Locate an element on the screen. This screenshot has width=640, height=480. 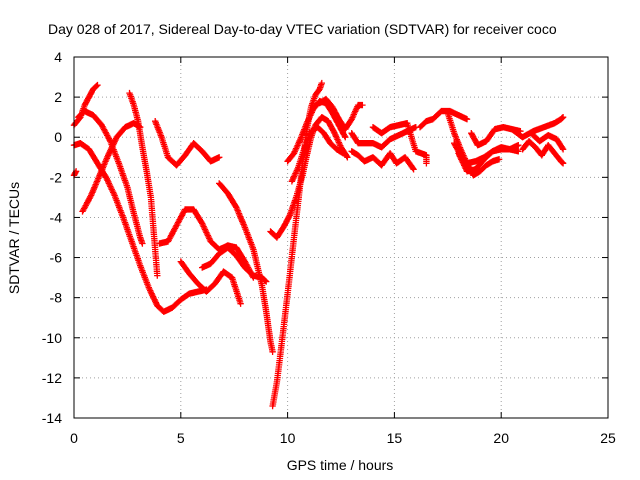
x-tick-label: 25 is located at coordinates (608, 438).